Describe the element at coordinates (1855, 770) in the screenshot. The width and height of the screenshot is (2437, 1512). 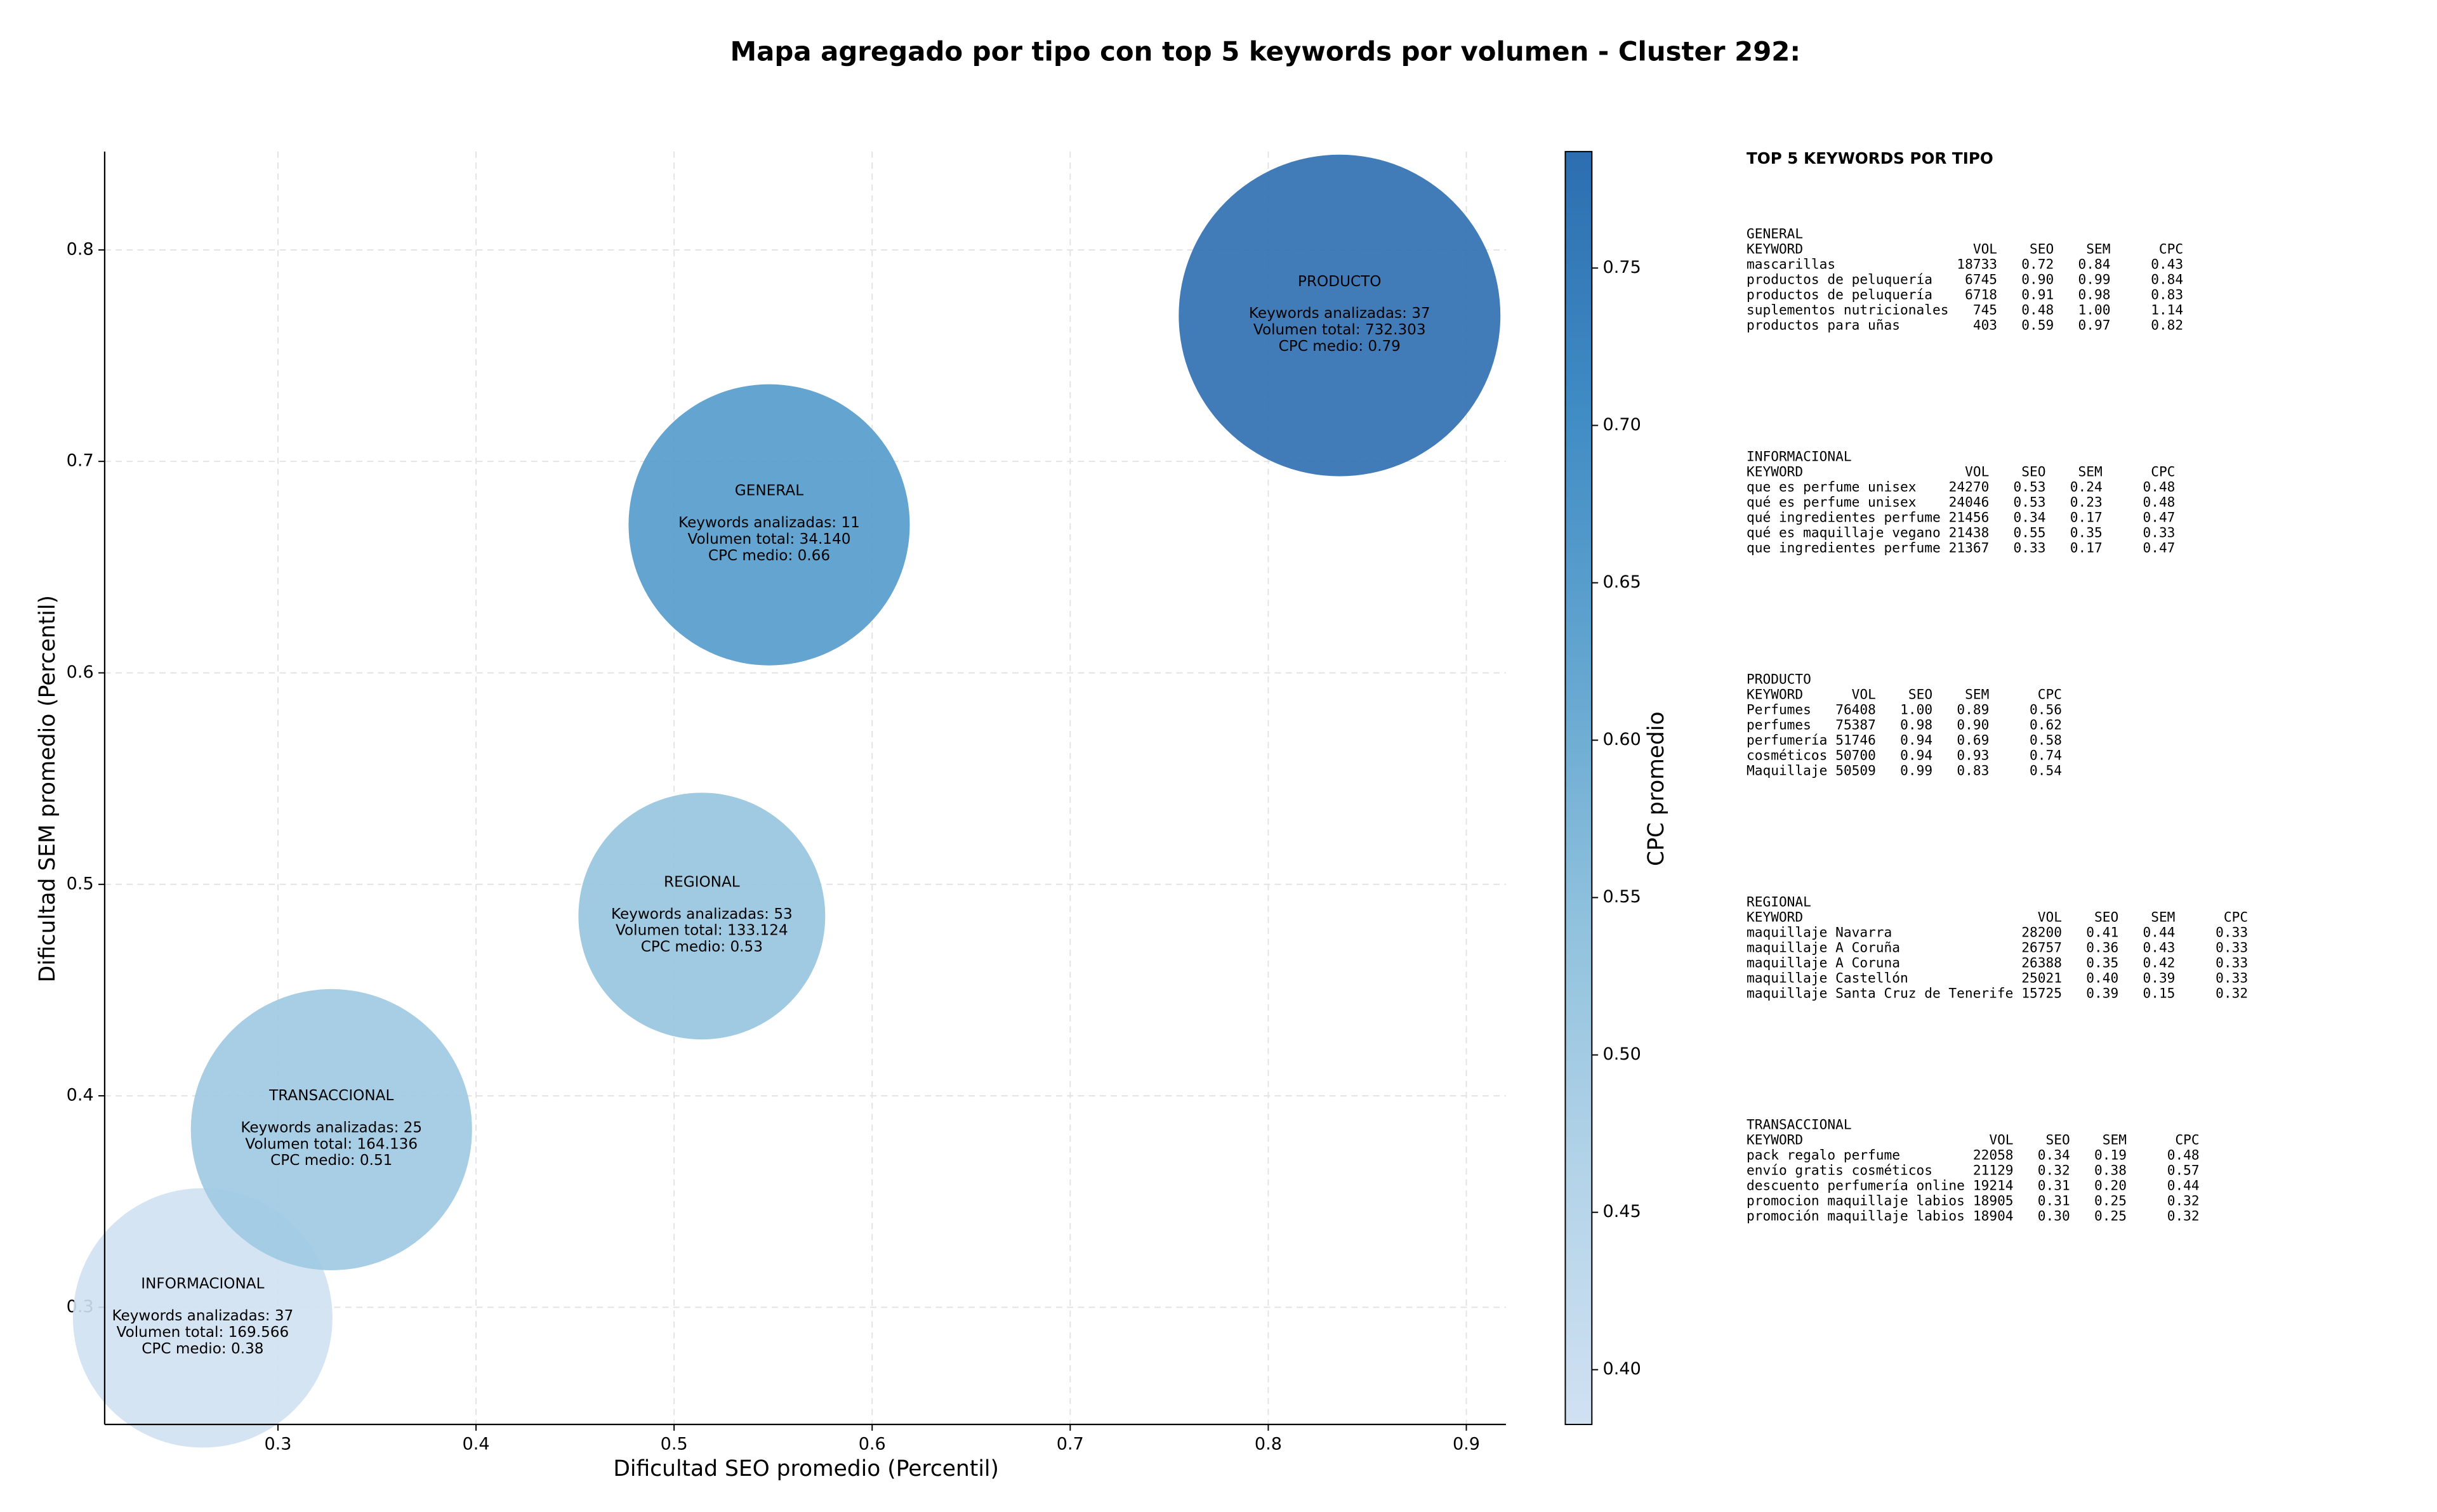
I see `table-cell: 50509` at that location.